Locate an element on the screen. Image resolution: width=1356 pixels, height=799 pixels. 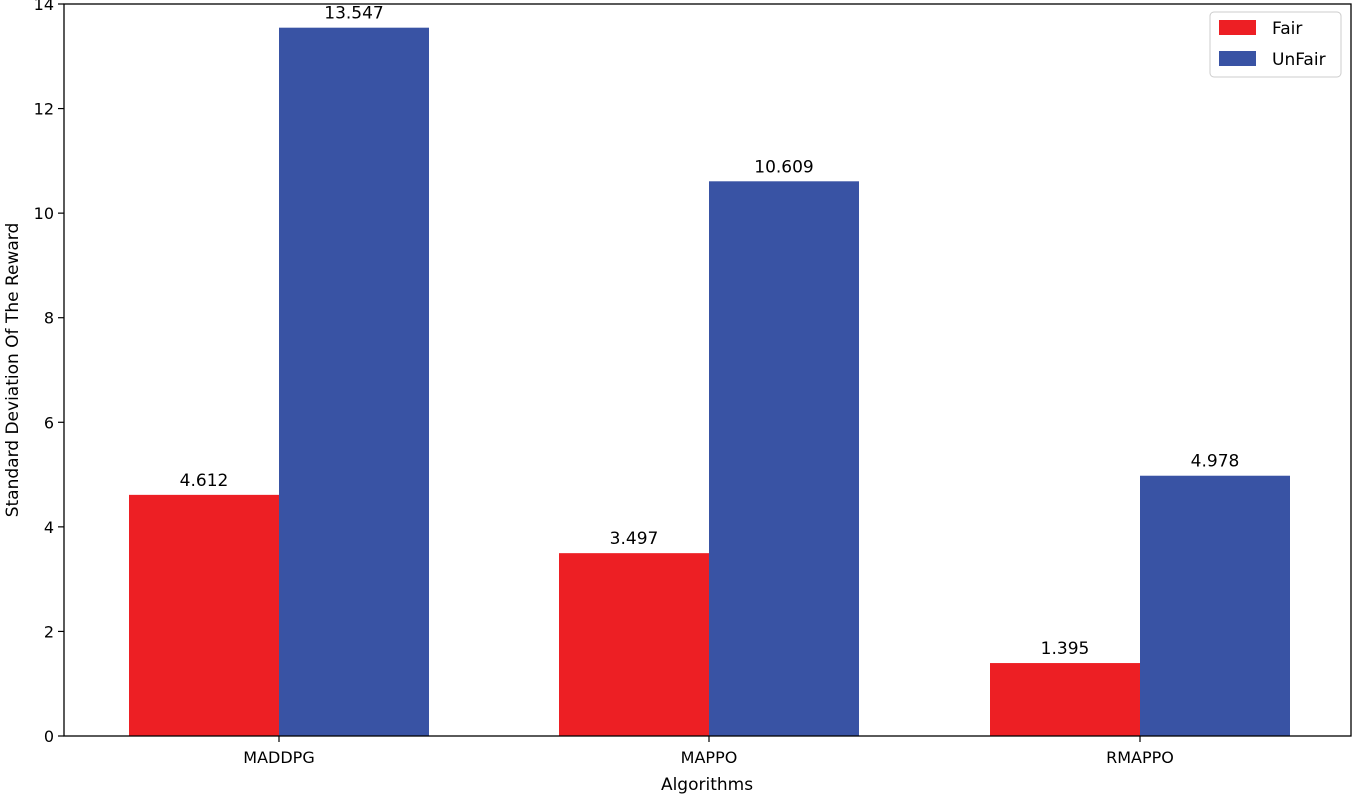
data-label-fair-rmappo: 1.395 is located at coordinates (1065, 649).